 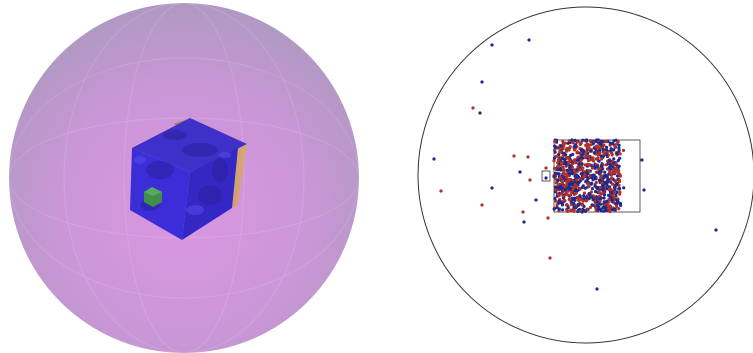 I want to click on small-green-cube-top, so click(x=153, y=191).